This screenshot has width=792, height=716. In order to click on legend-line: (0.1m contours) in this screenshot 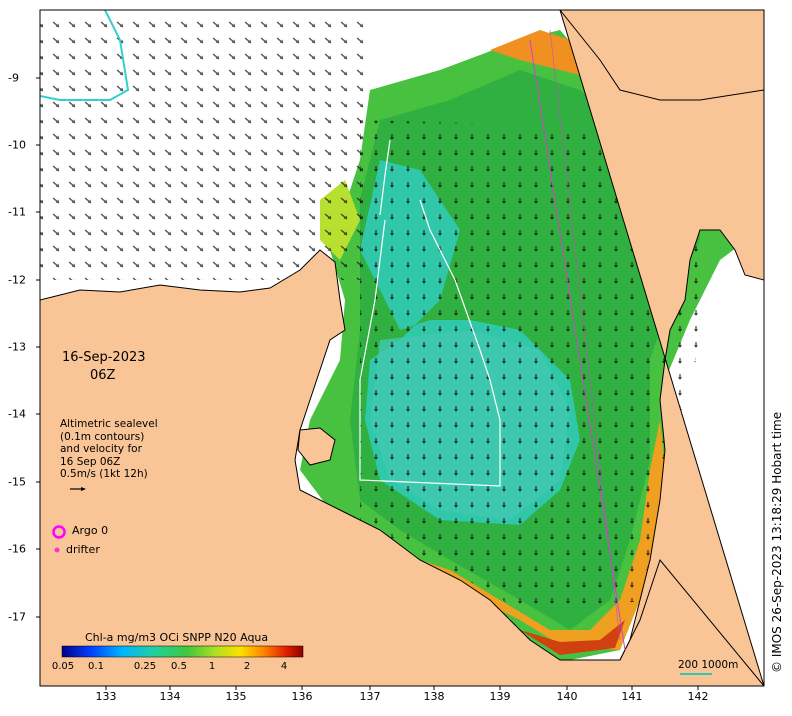, I will do `click(102, 436)`.